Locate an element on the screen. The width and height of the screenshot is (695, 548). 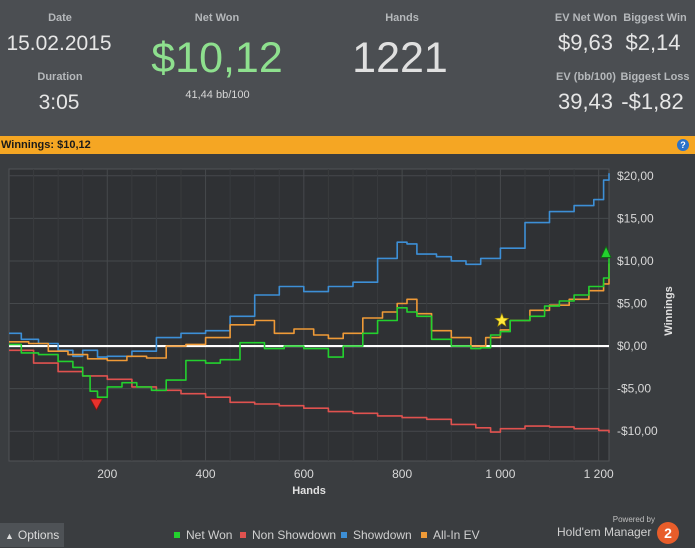
x-tick-label: 1 200 is located at coordinates (599, 474).